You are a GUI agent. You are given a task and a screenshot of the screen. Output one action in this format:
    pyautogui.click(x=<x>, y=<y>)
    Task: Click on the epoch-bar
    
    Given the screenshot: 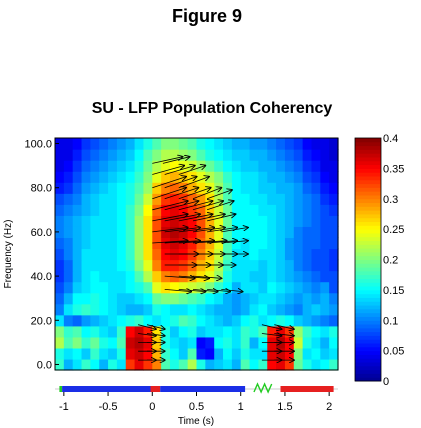 What is the action you would take?
    pyautogui.click(x=196, y=388)
    